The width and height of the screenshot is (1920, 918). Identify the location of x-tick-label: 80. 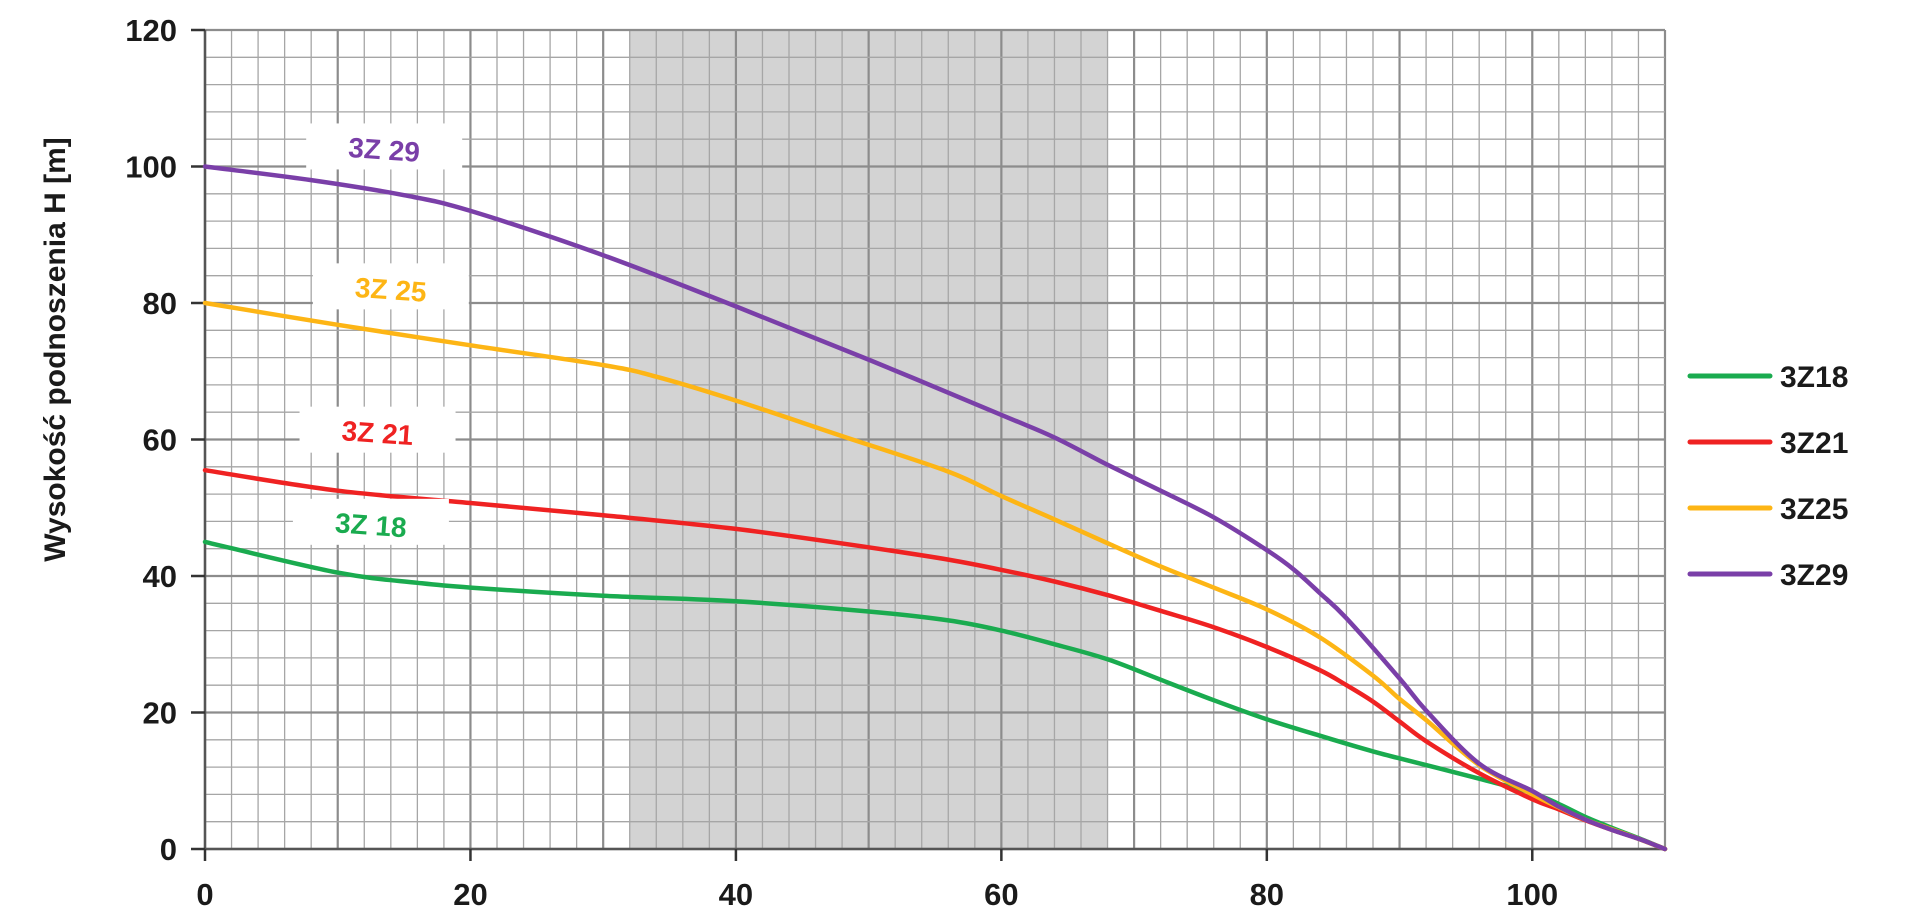
(1267, 894).